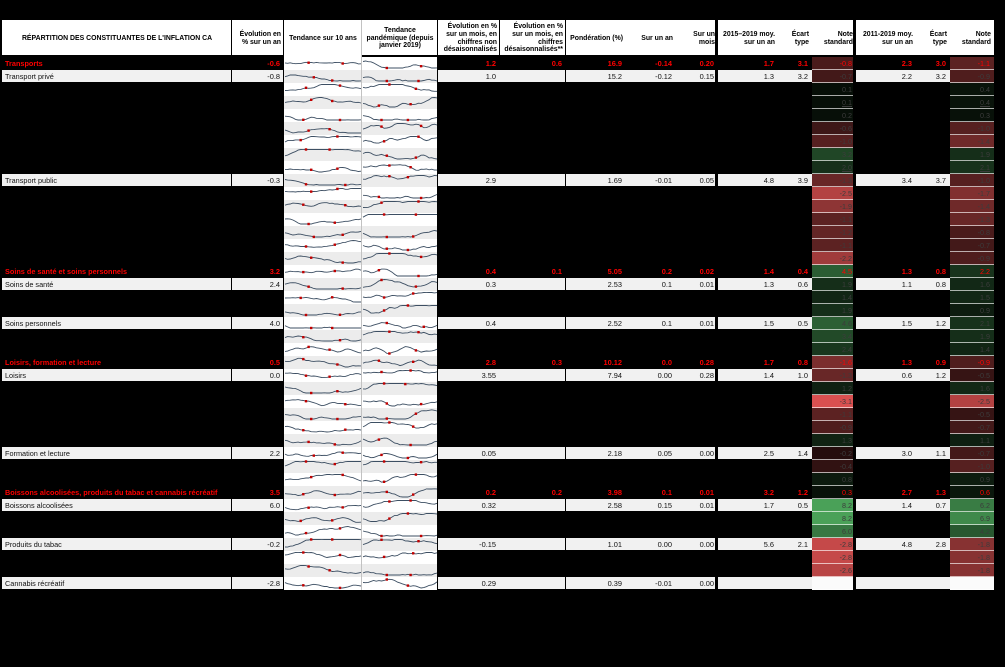  What do you see at coordinates (651, 180) in the screenshot?
I see `value-contrib-year: -0.01` at bounding box center [651, 180].